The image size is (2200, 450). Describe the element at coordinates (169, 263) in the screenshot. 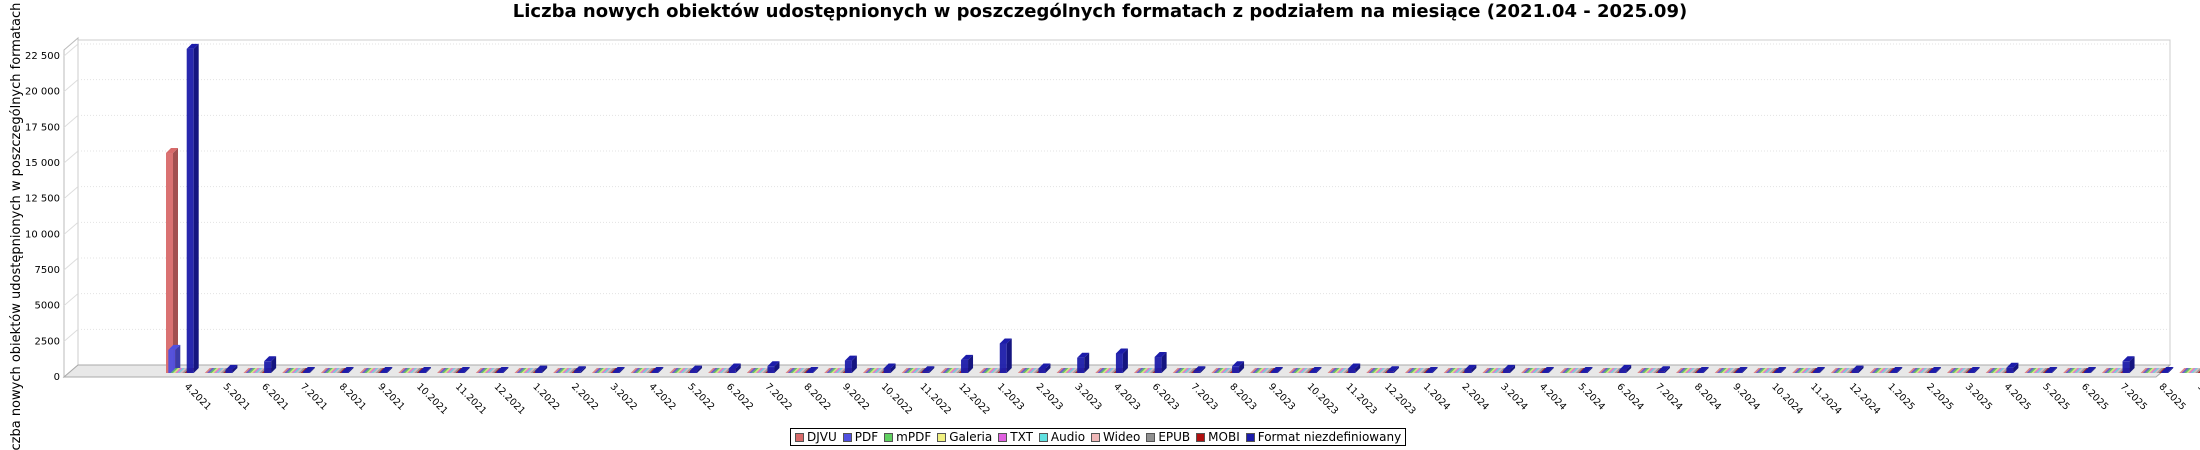

I see `bar-djvu` at that location.